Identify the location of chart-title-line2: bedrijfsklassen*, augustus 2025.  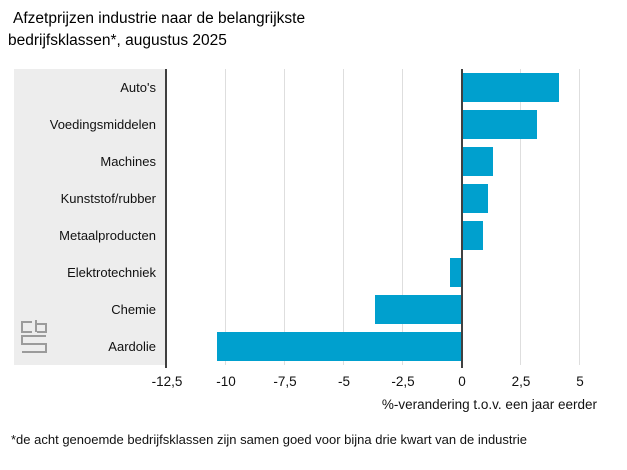
(117, 40).